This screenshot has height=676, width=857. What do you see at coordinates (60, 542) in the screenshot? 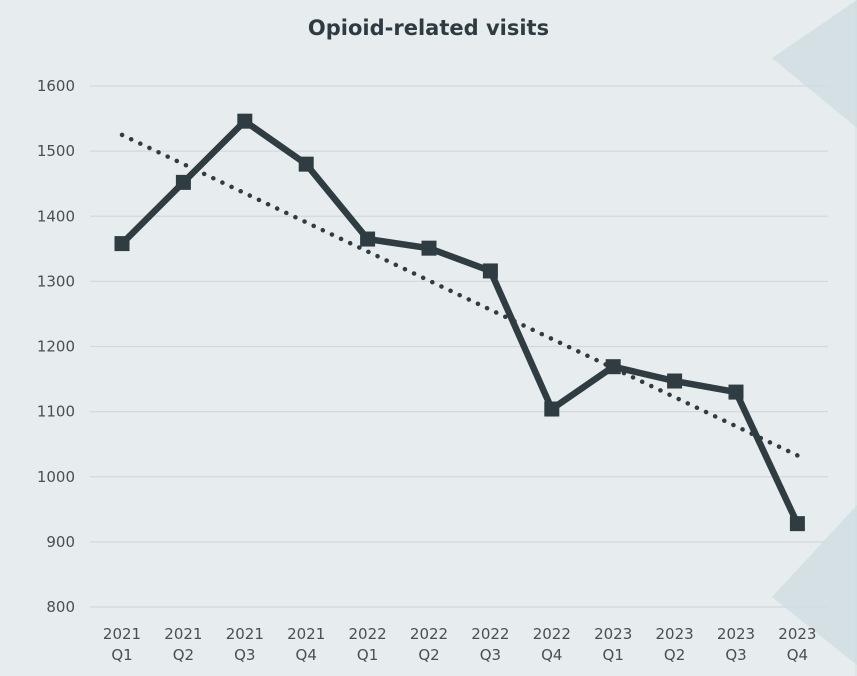
I see `y-tick-label: 900` at bounding box center [60, 542].